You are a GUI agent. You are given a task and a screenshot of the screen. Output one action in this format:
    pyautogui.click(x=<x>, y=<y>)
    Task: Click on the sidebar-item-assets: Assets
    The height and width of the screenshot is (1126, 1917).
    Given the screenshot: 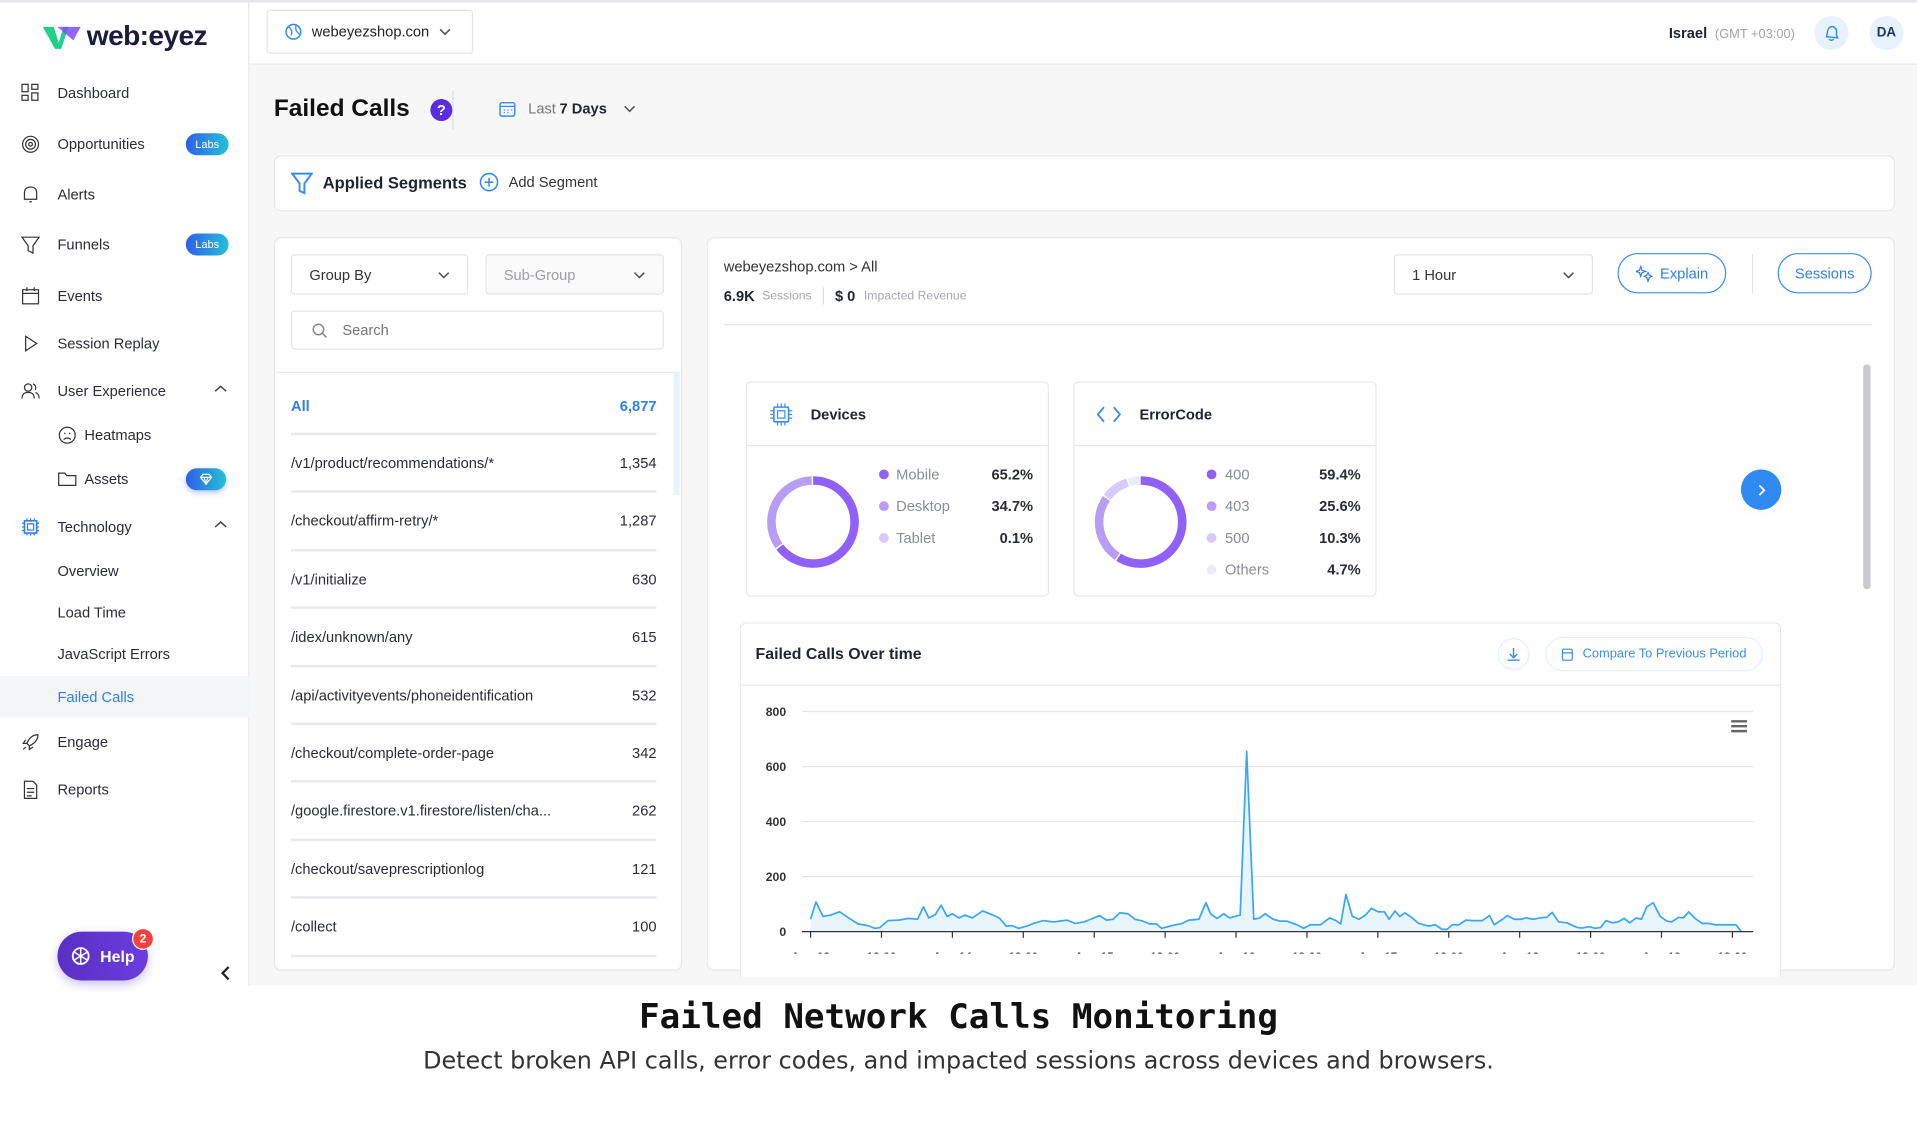 What is the action you would take?
    pyautogui.click(x=124, y=479)
    